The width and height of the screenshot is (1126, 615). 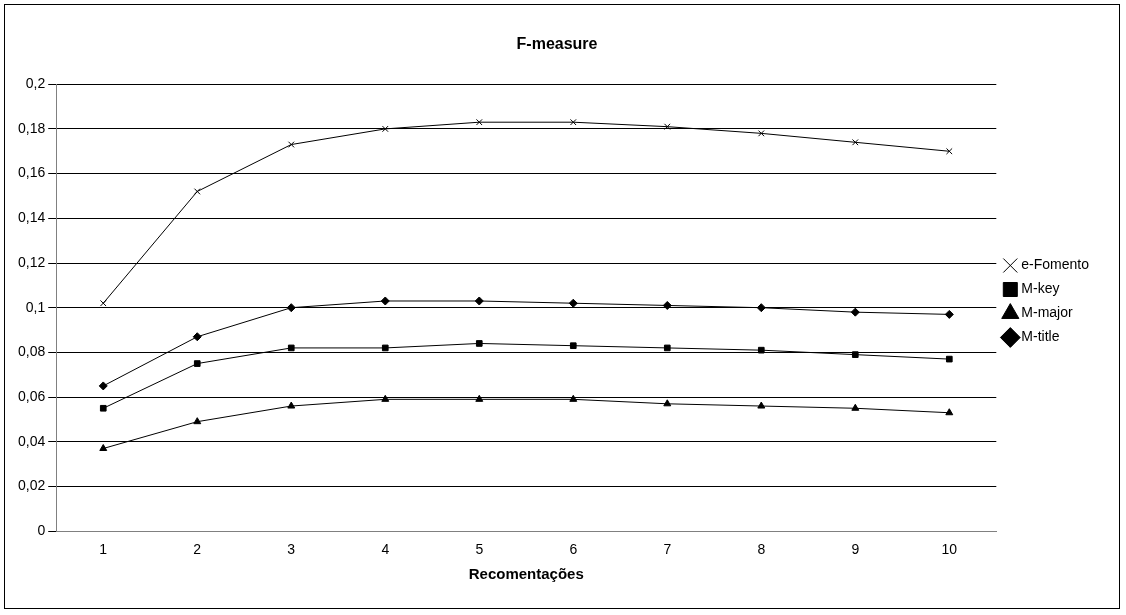 What do you see at coordinates (32, 127) in the screenshot?
I see `y-tick-label: 0,18` at bounding box center [32, 127].